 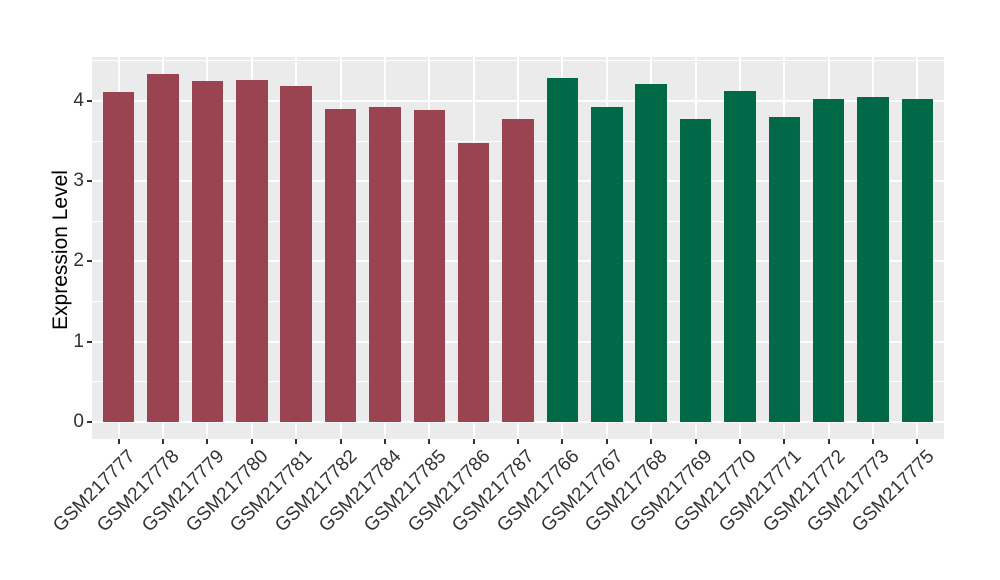 What do you see at coordinates (78, 181) in the screenshot?
I see `y-tick-label: 3` at bounding box center [78, 181].